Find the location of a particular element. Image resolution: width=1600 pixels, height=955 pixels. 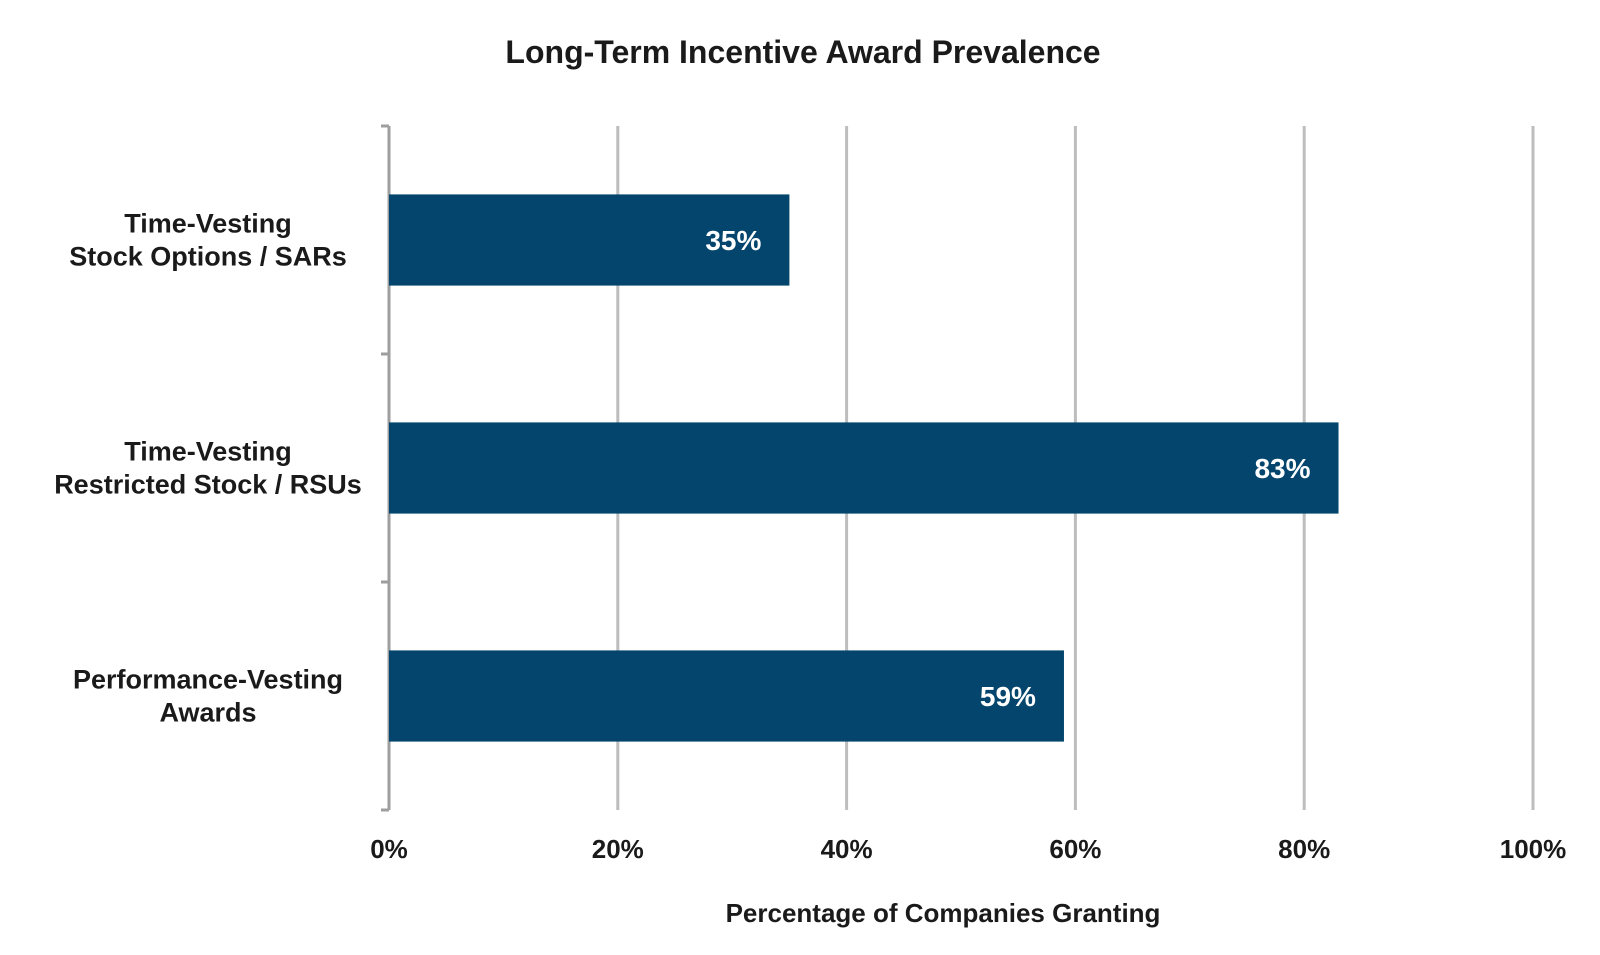

x-axis-title: Percentage of Companies Granting is located at coordinates (943, 913).